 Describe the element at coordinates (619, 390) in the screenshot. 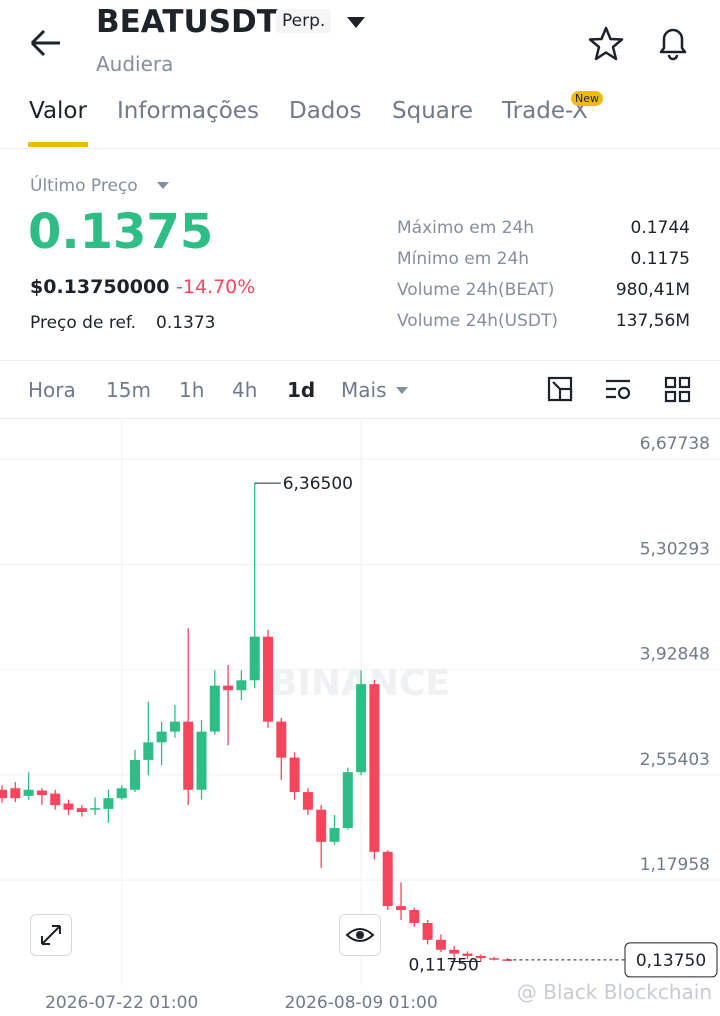

I see `indicator-icon` at that location.